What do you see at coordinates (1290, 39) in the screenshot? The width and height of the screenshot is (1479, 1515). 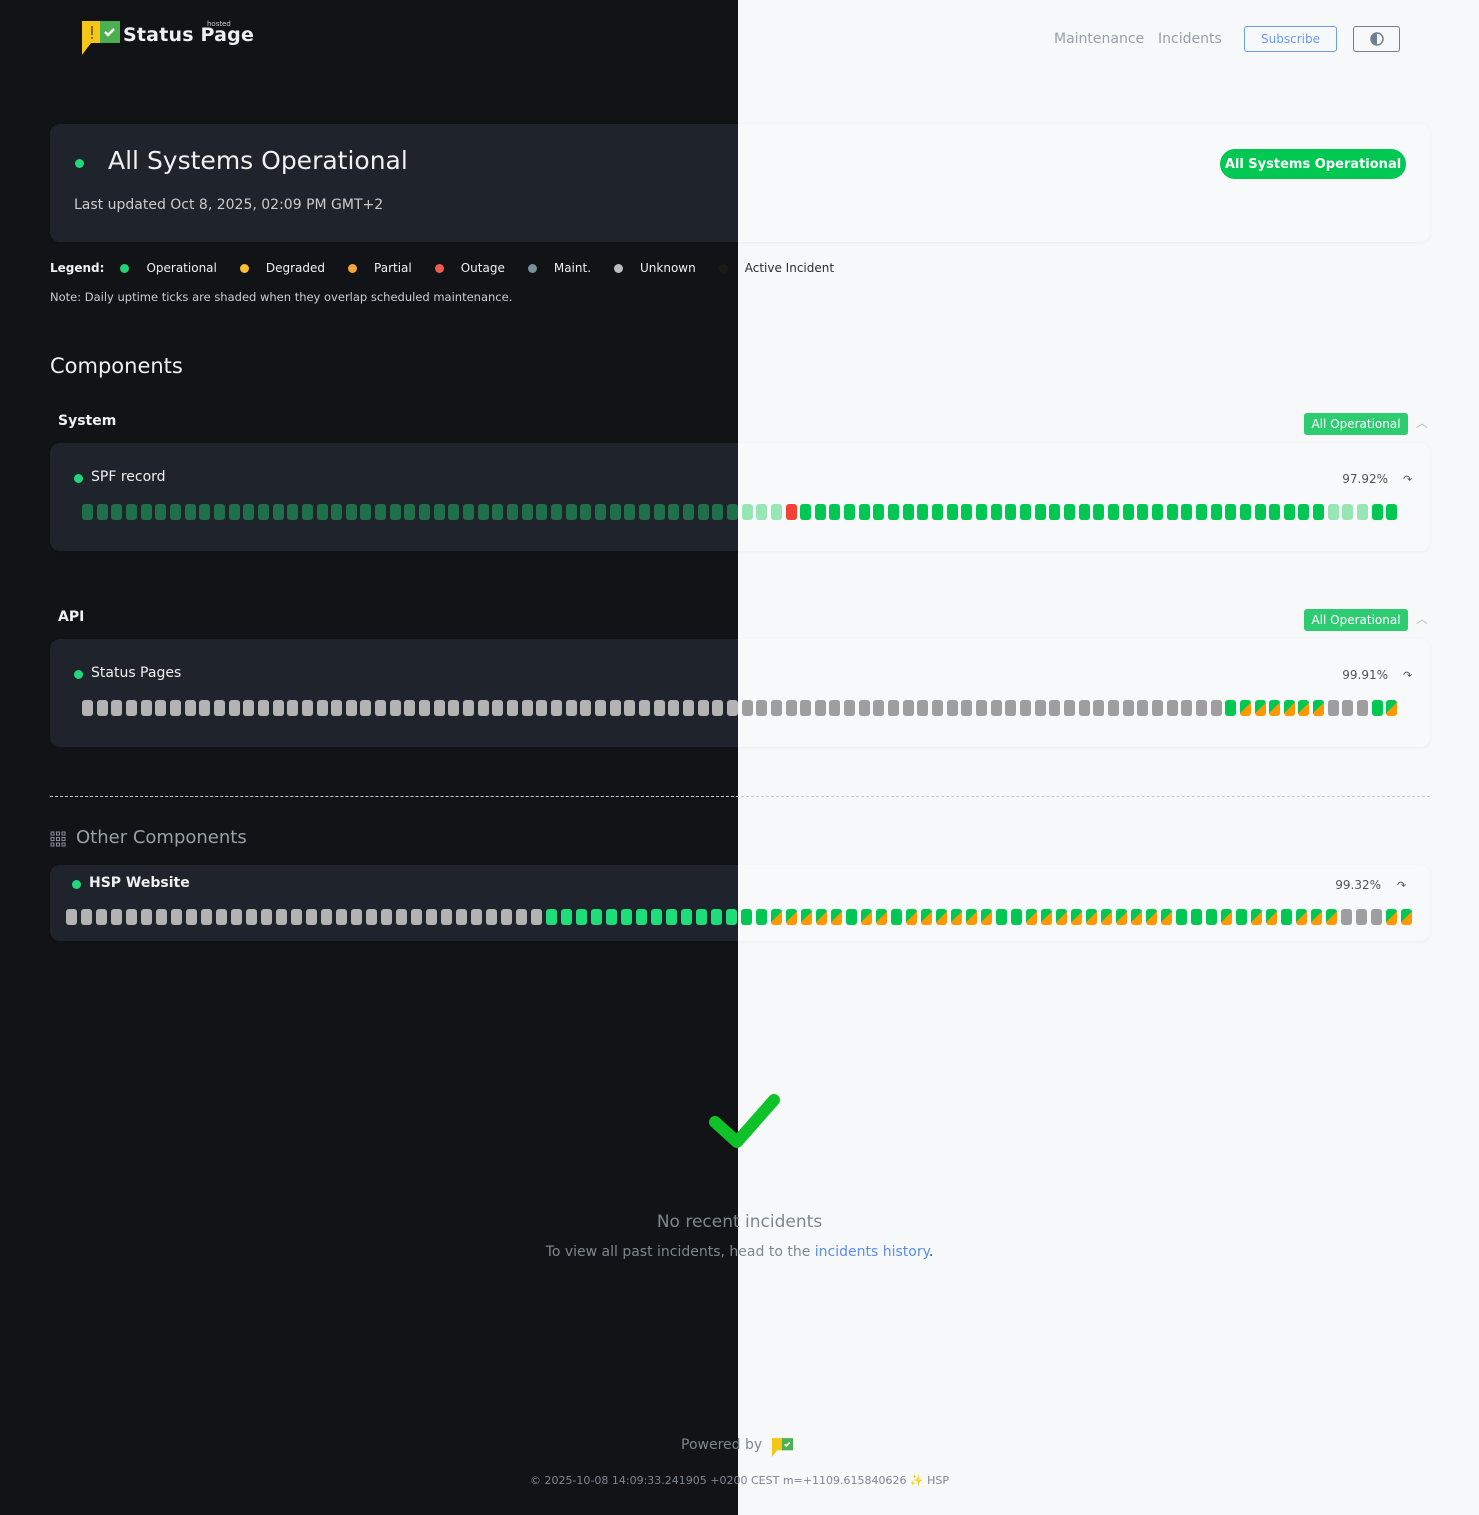 I see `subscribe-button: Subscribe` at bounding box center [1290, 39].